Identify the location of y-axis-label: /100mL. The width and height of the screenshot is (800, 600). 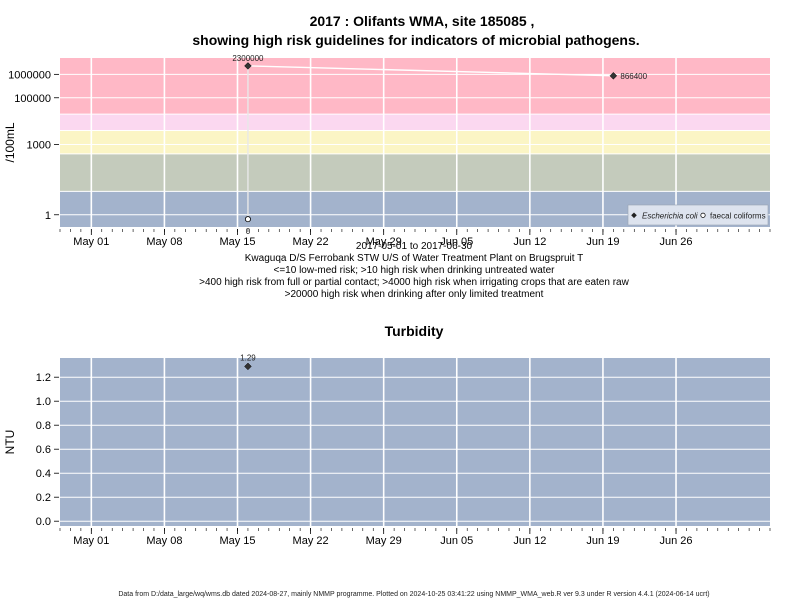
(10, 142).